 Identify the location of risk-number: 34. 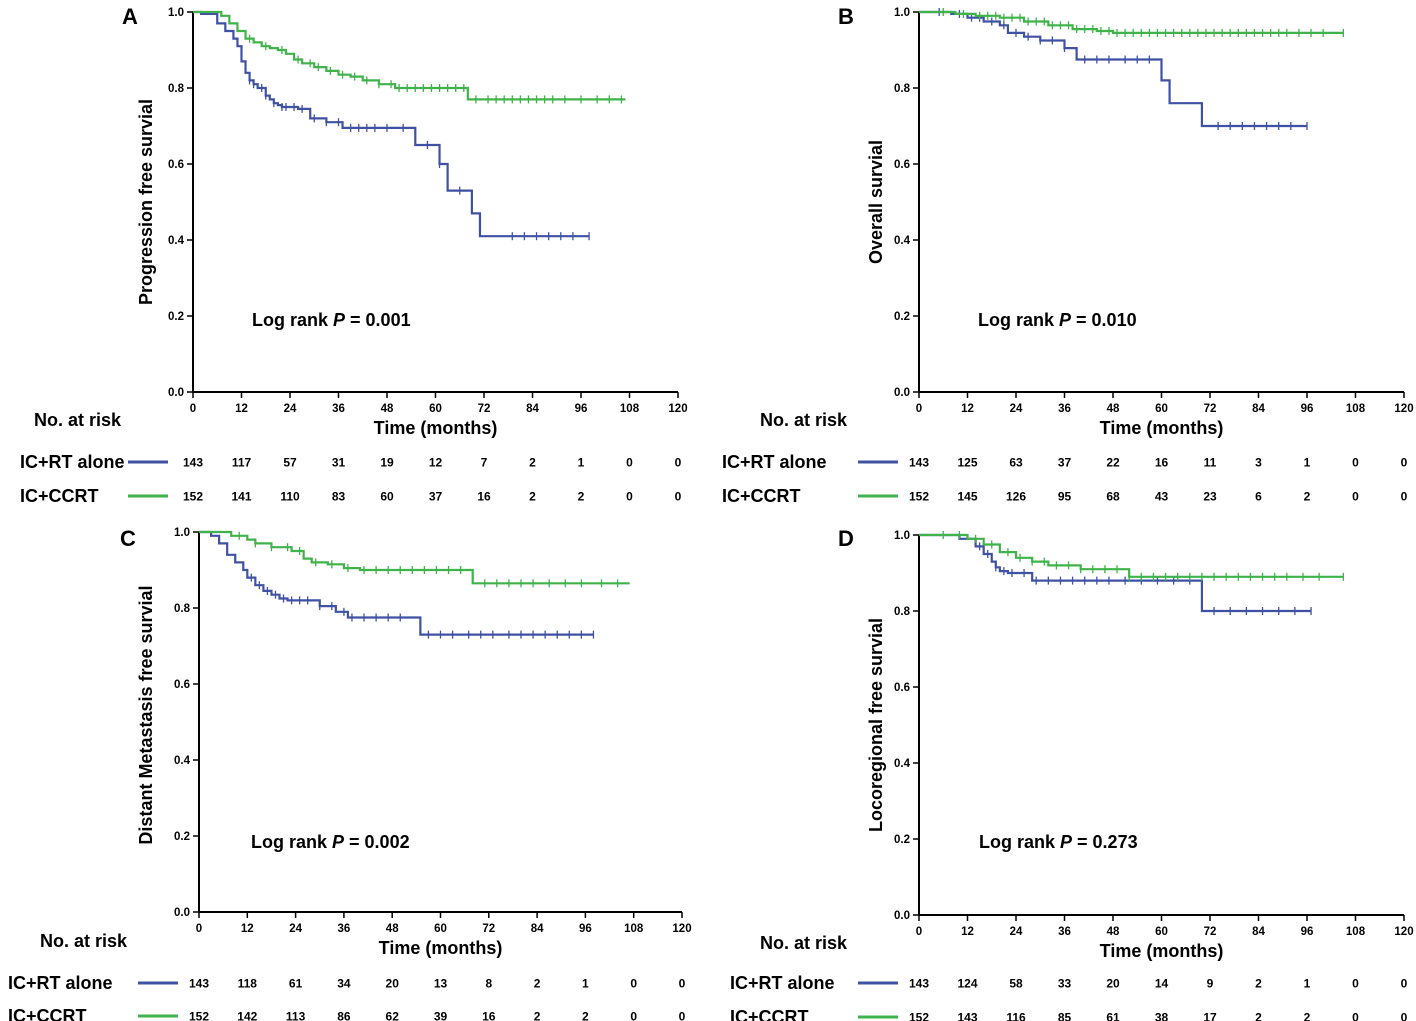
(344, 984).